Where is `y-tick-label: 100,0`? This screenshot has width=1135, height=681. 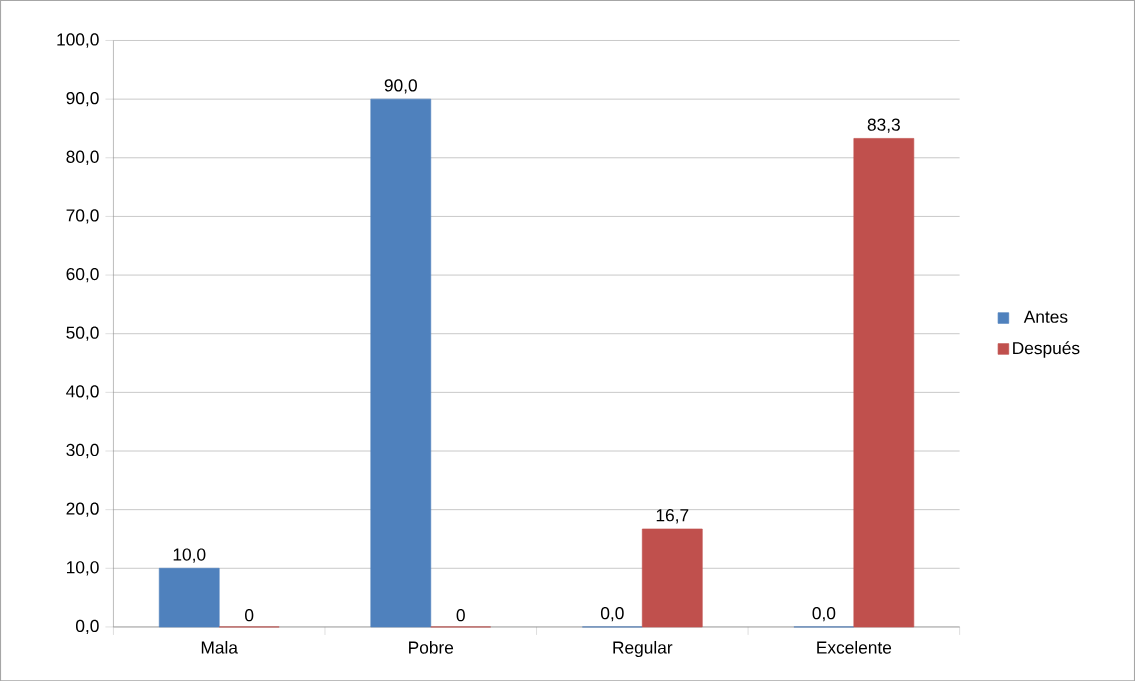
y-tick-label: 100,0 is located at coordinates (78, 40).